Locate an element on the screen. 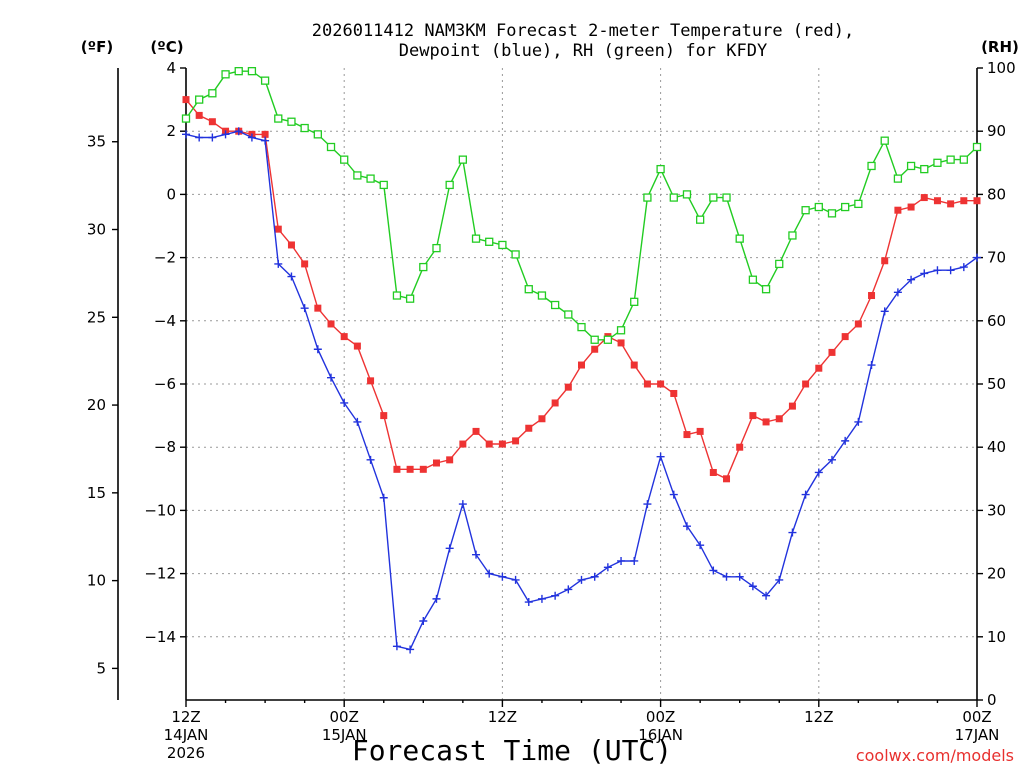  rh-tick-label: 90 is located at coordinates (996, 131).